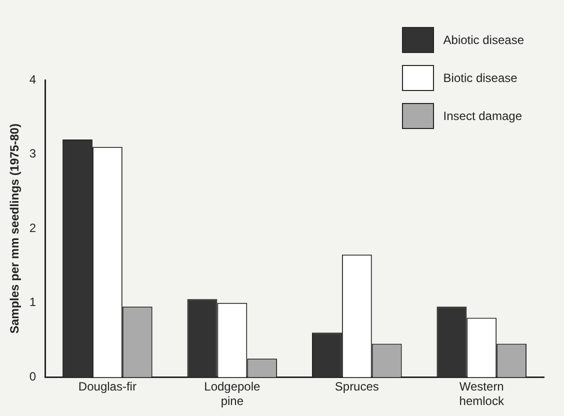 Image resolution: width=564 pixels, height=416 pixels. What do you see at coordinates (482, 116) in the screenshot?
I see `legend-label: Insect damage` at bounding box center [482, 116].